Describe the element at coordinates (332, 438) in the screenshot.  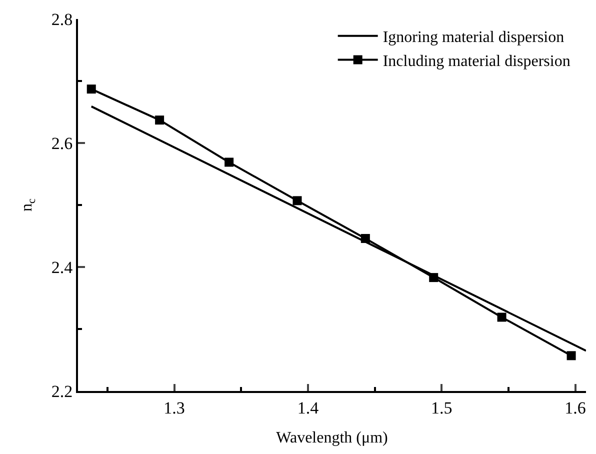
I see `x-axis-title: Wavelength (μm)` at that location.